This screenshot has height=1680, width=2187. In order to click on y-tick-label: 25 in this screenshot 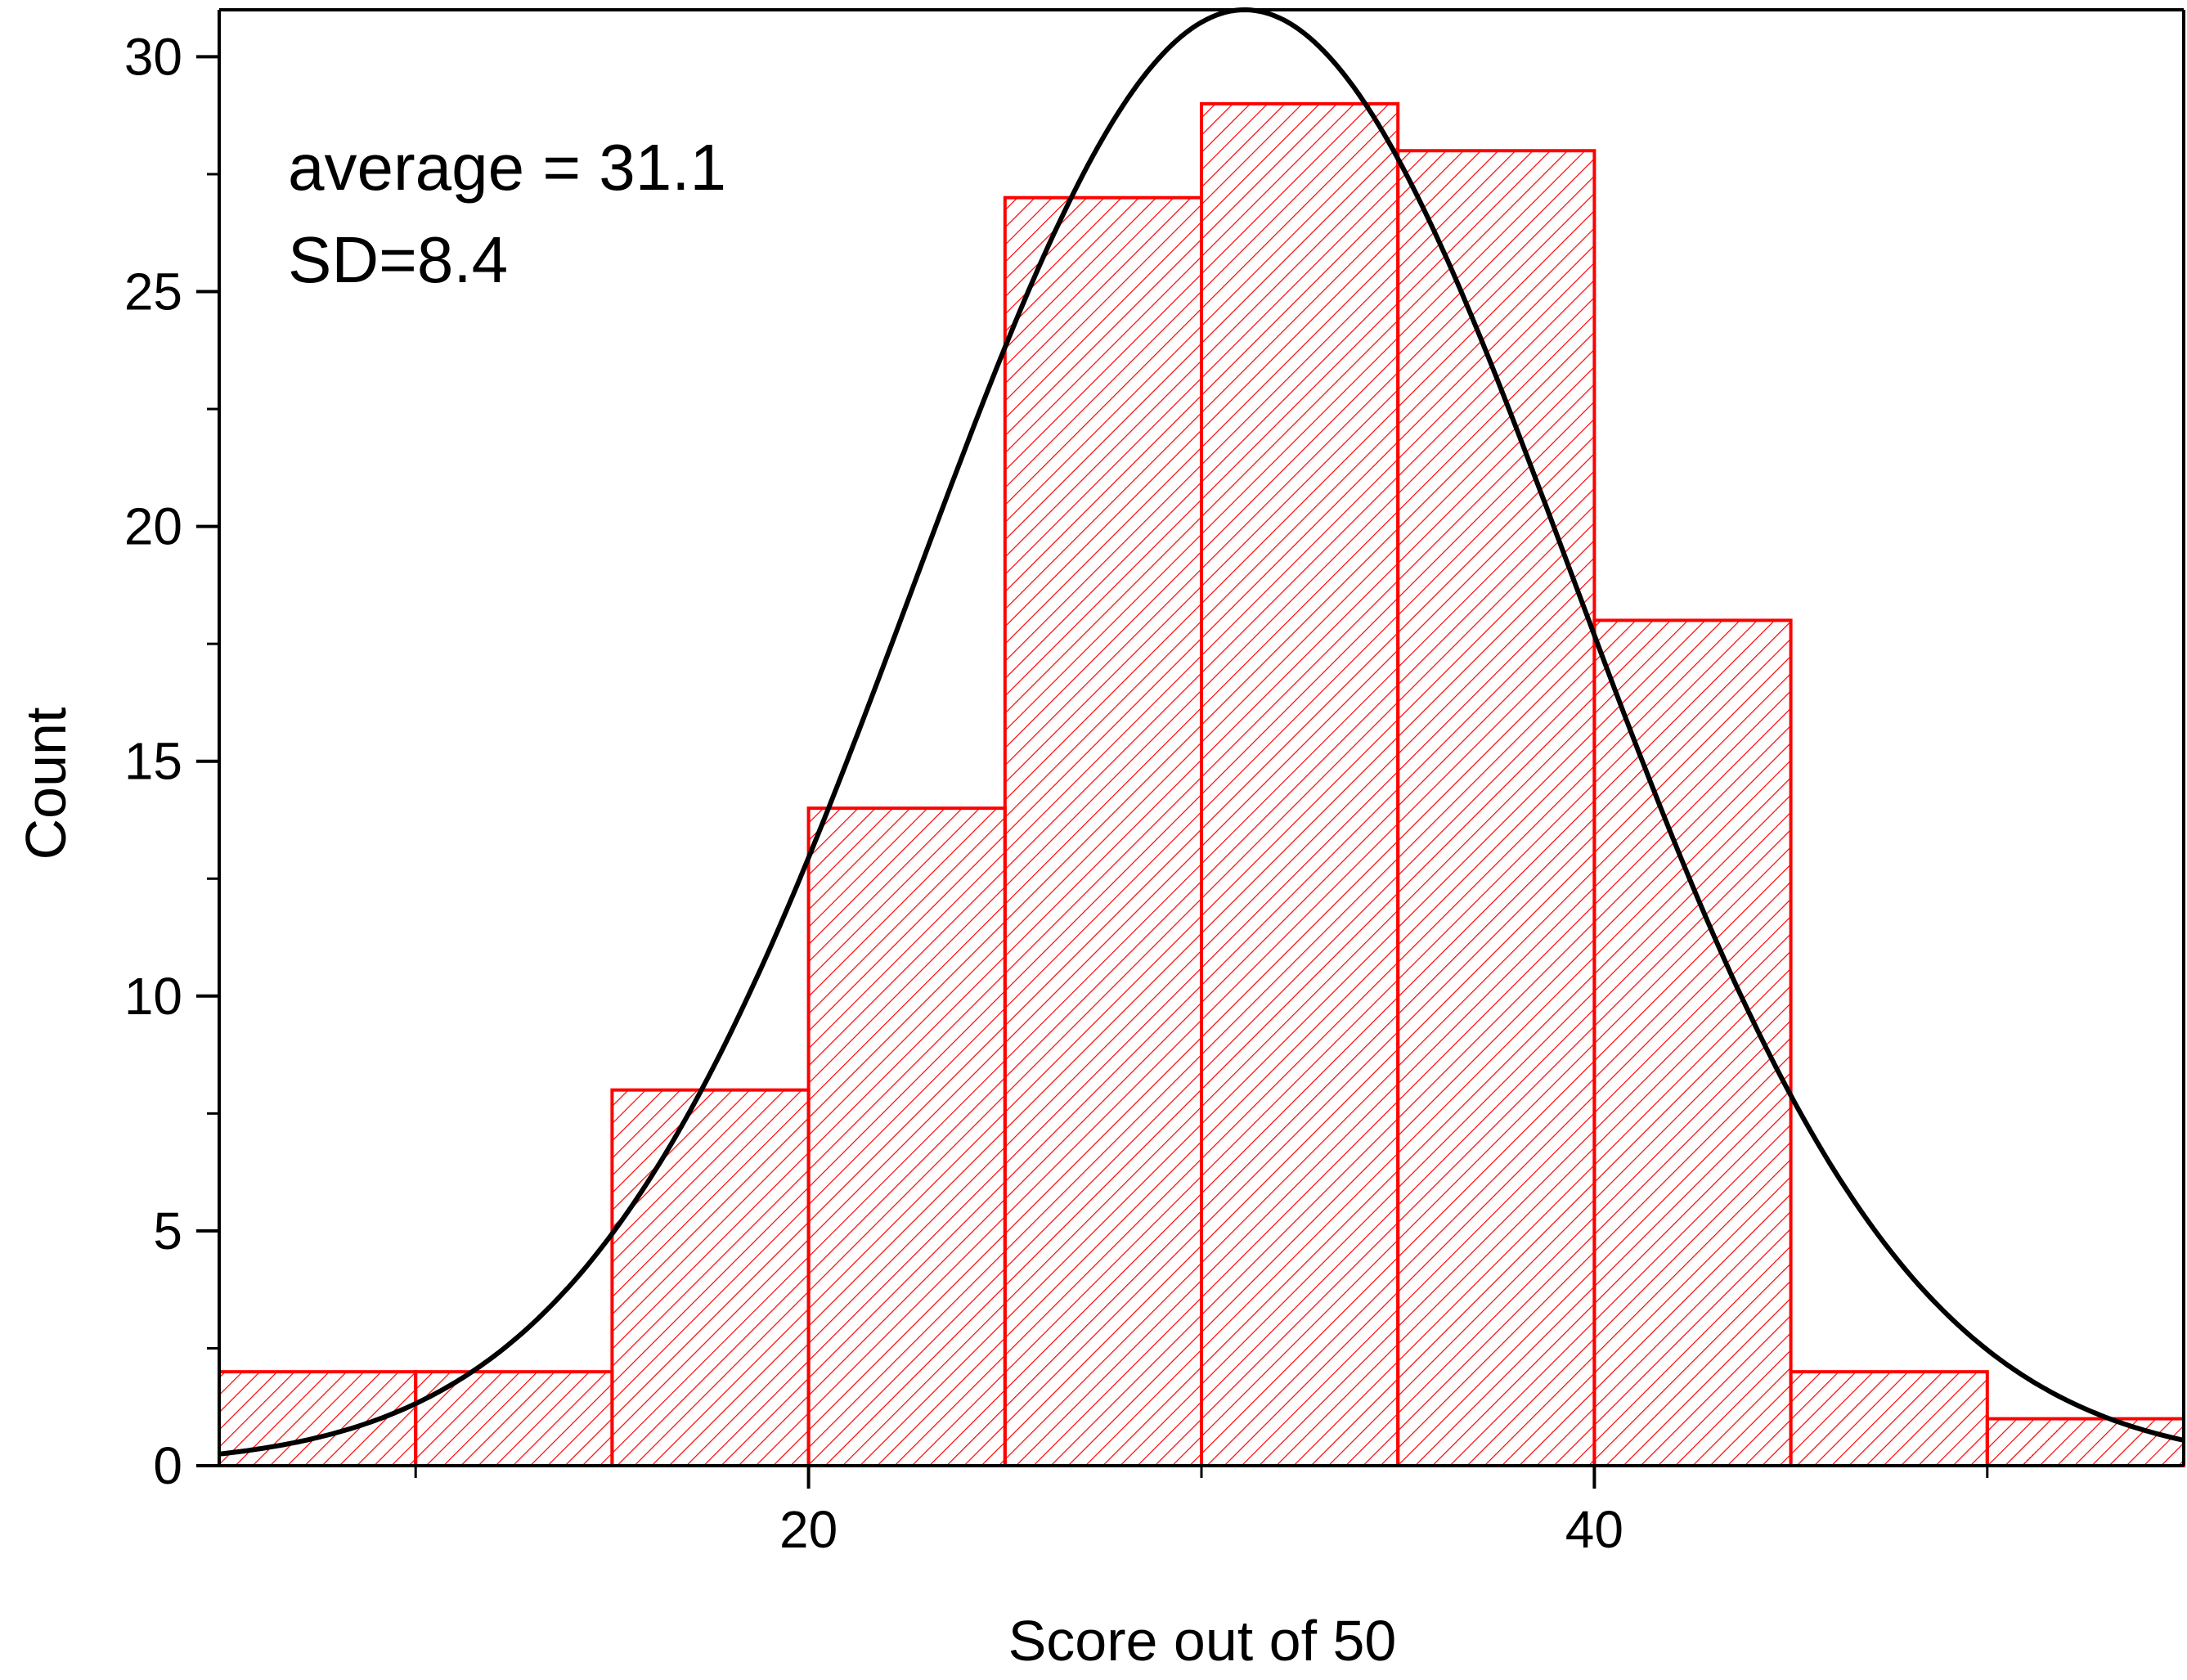, I will do `click(153, 292)`.